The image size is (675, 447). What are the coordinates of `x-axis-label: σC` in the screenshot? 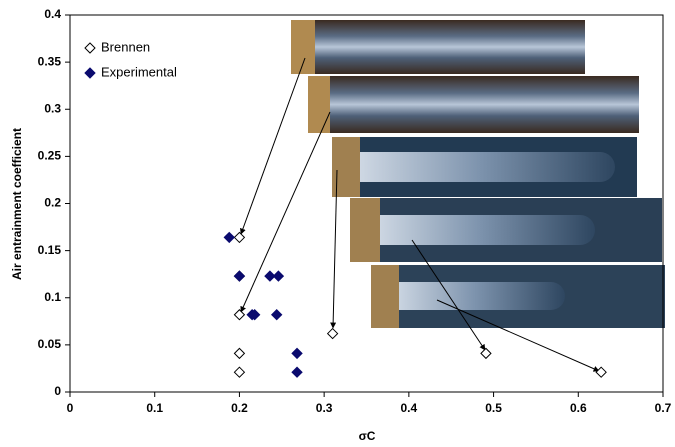 It's located at (367, 436).